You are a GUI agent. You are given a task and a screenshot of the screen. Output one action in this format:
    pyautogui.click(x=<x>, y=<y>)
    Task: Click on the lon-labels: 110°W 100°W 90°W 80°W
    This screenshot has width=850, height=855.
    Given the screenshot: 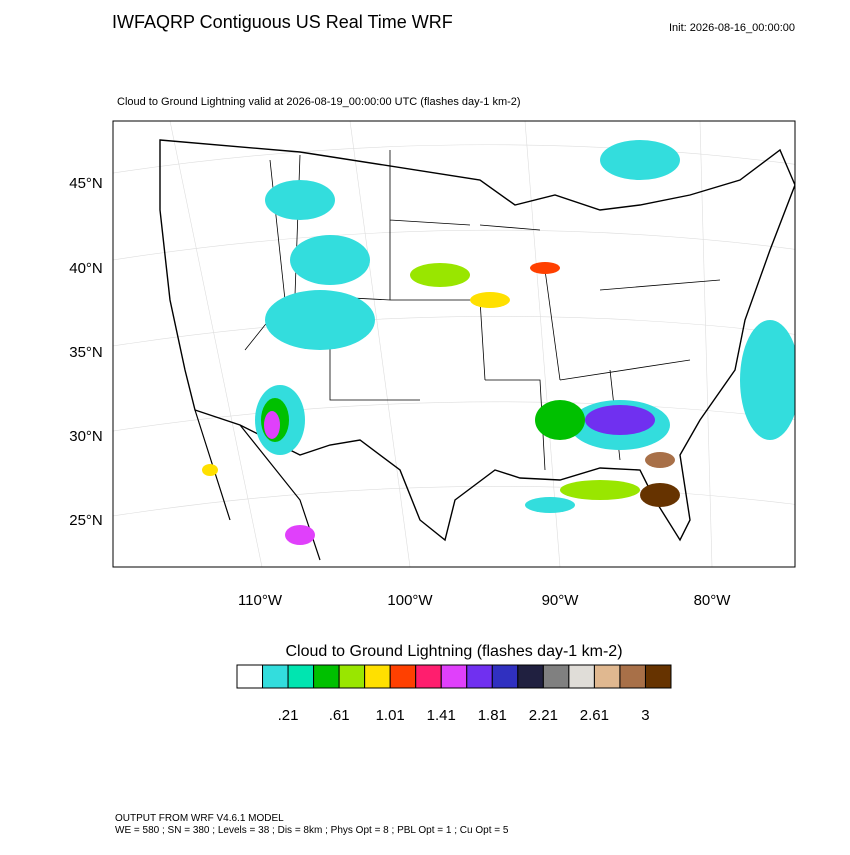 What is the action you would take?
    pyautogui.click(x=484, y=600)
    